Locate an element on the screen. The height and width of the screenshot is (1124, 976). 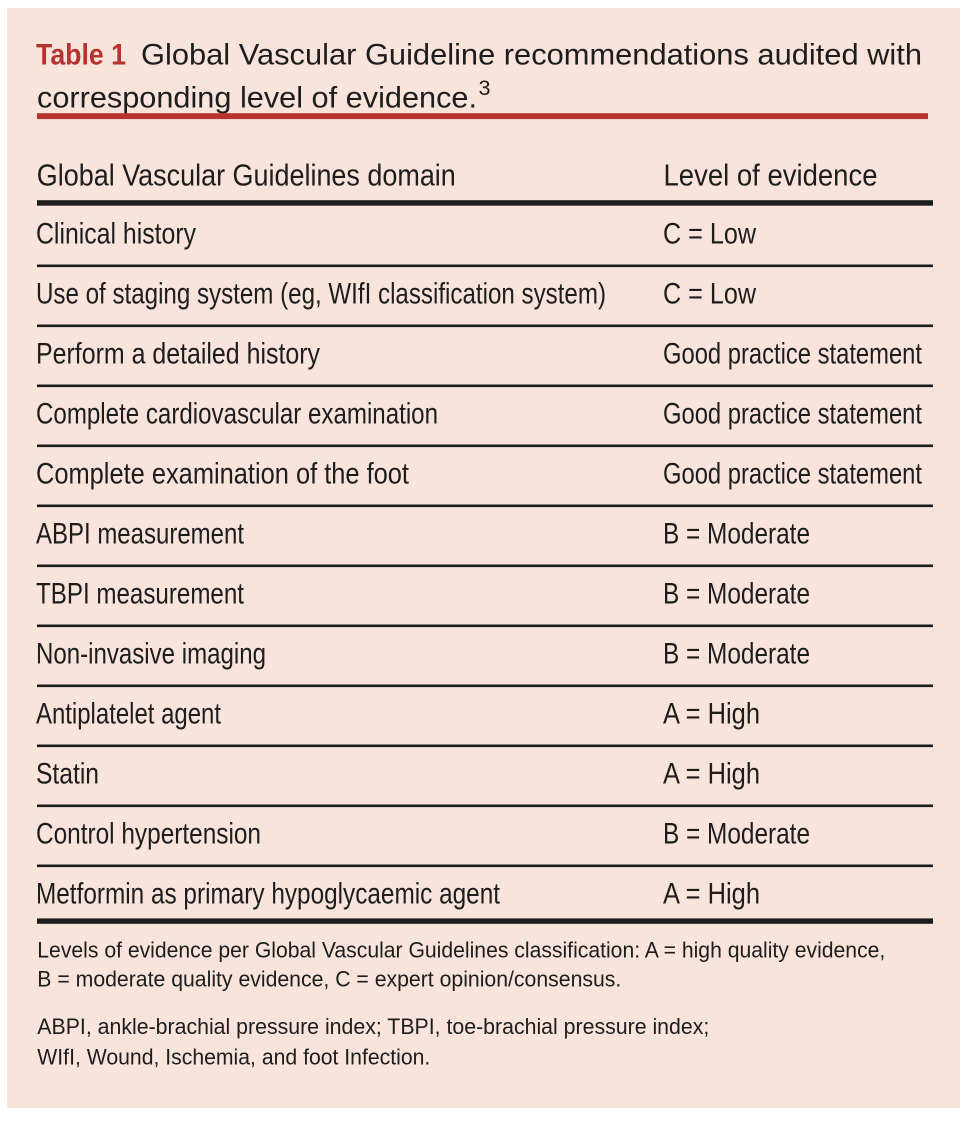
svg-text:Complete cardiovascular examin: Complete cardiovascular examination is located at coordinates (237, 414).